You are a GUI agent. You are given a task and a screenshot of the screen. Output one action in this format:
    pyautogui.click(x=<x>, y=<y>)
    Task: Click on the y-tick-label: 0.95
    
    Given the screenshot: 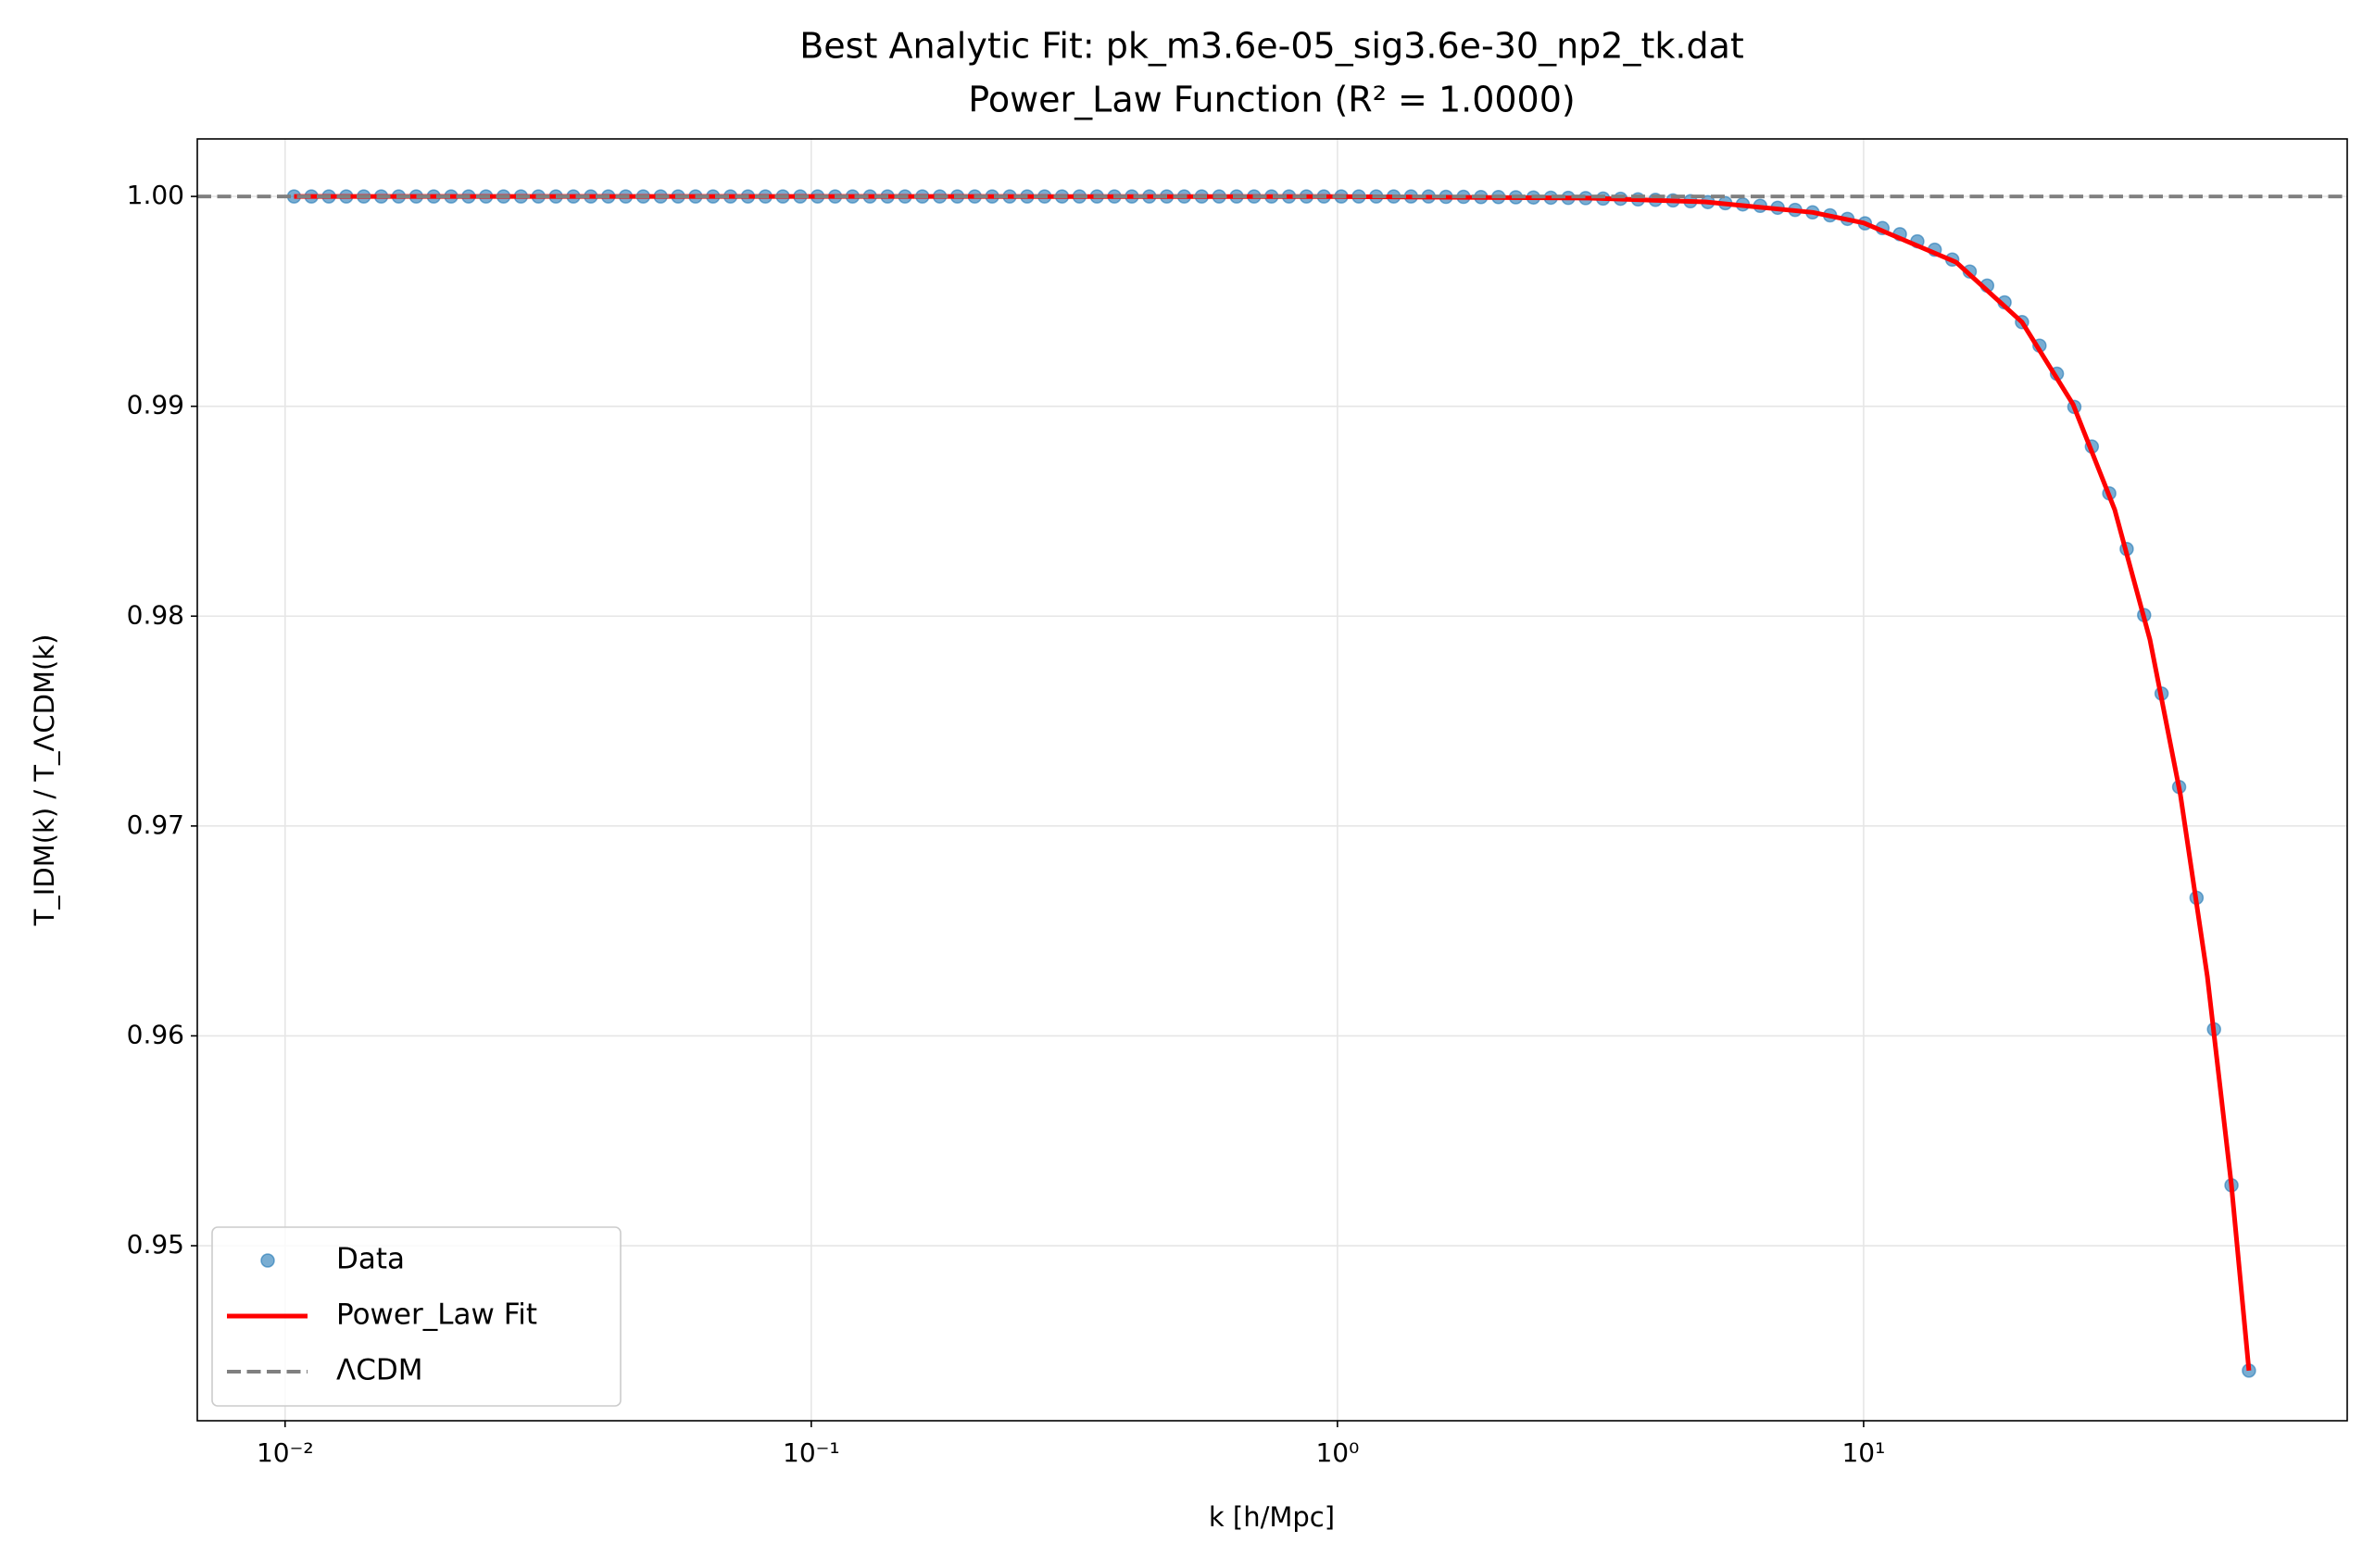 What is the action you would take?
    pyautogui.click(x=155, y=1244)
    